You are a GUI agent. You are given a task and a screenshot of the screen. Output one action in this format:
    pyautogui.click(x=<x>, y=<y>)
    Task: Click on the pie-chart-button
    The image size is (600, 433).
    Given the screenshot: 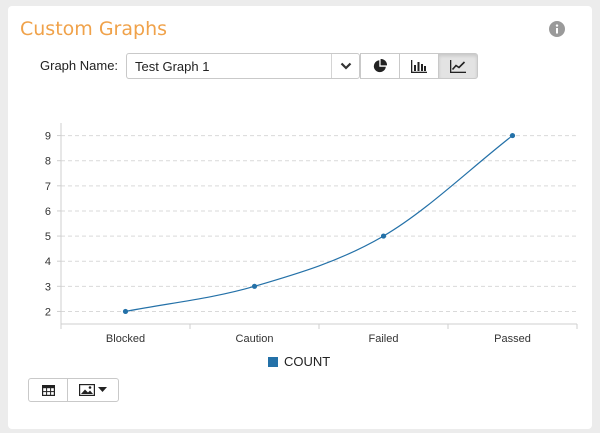 What is the action you would take?
    pyautogui.click(x=380, y=66)
    